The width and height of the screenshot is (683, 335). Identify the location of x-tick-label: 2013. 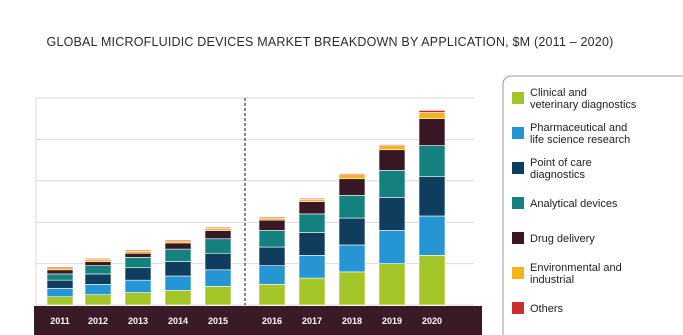
(138, 321).